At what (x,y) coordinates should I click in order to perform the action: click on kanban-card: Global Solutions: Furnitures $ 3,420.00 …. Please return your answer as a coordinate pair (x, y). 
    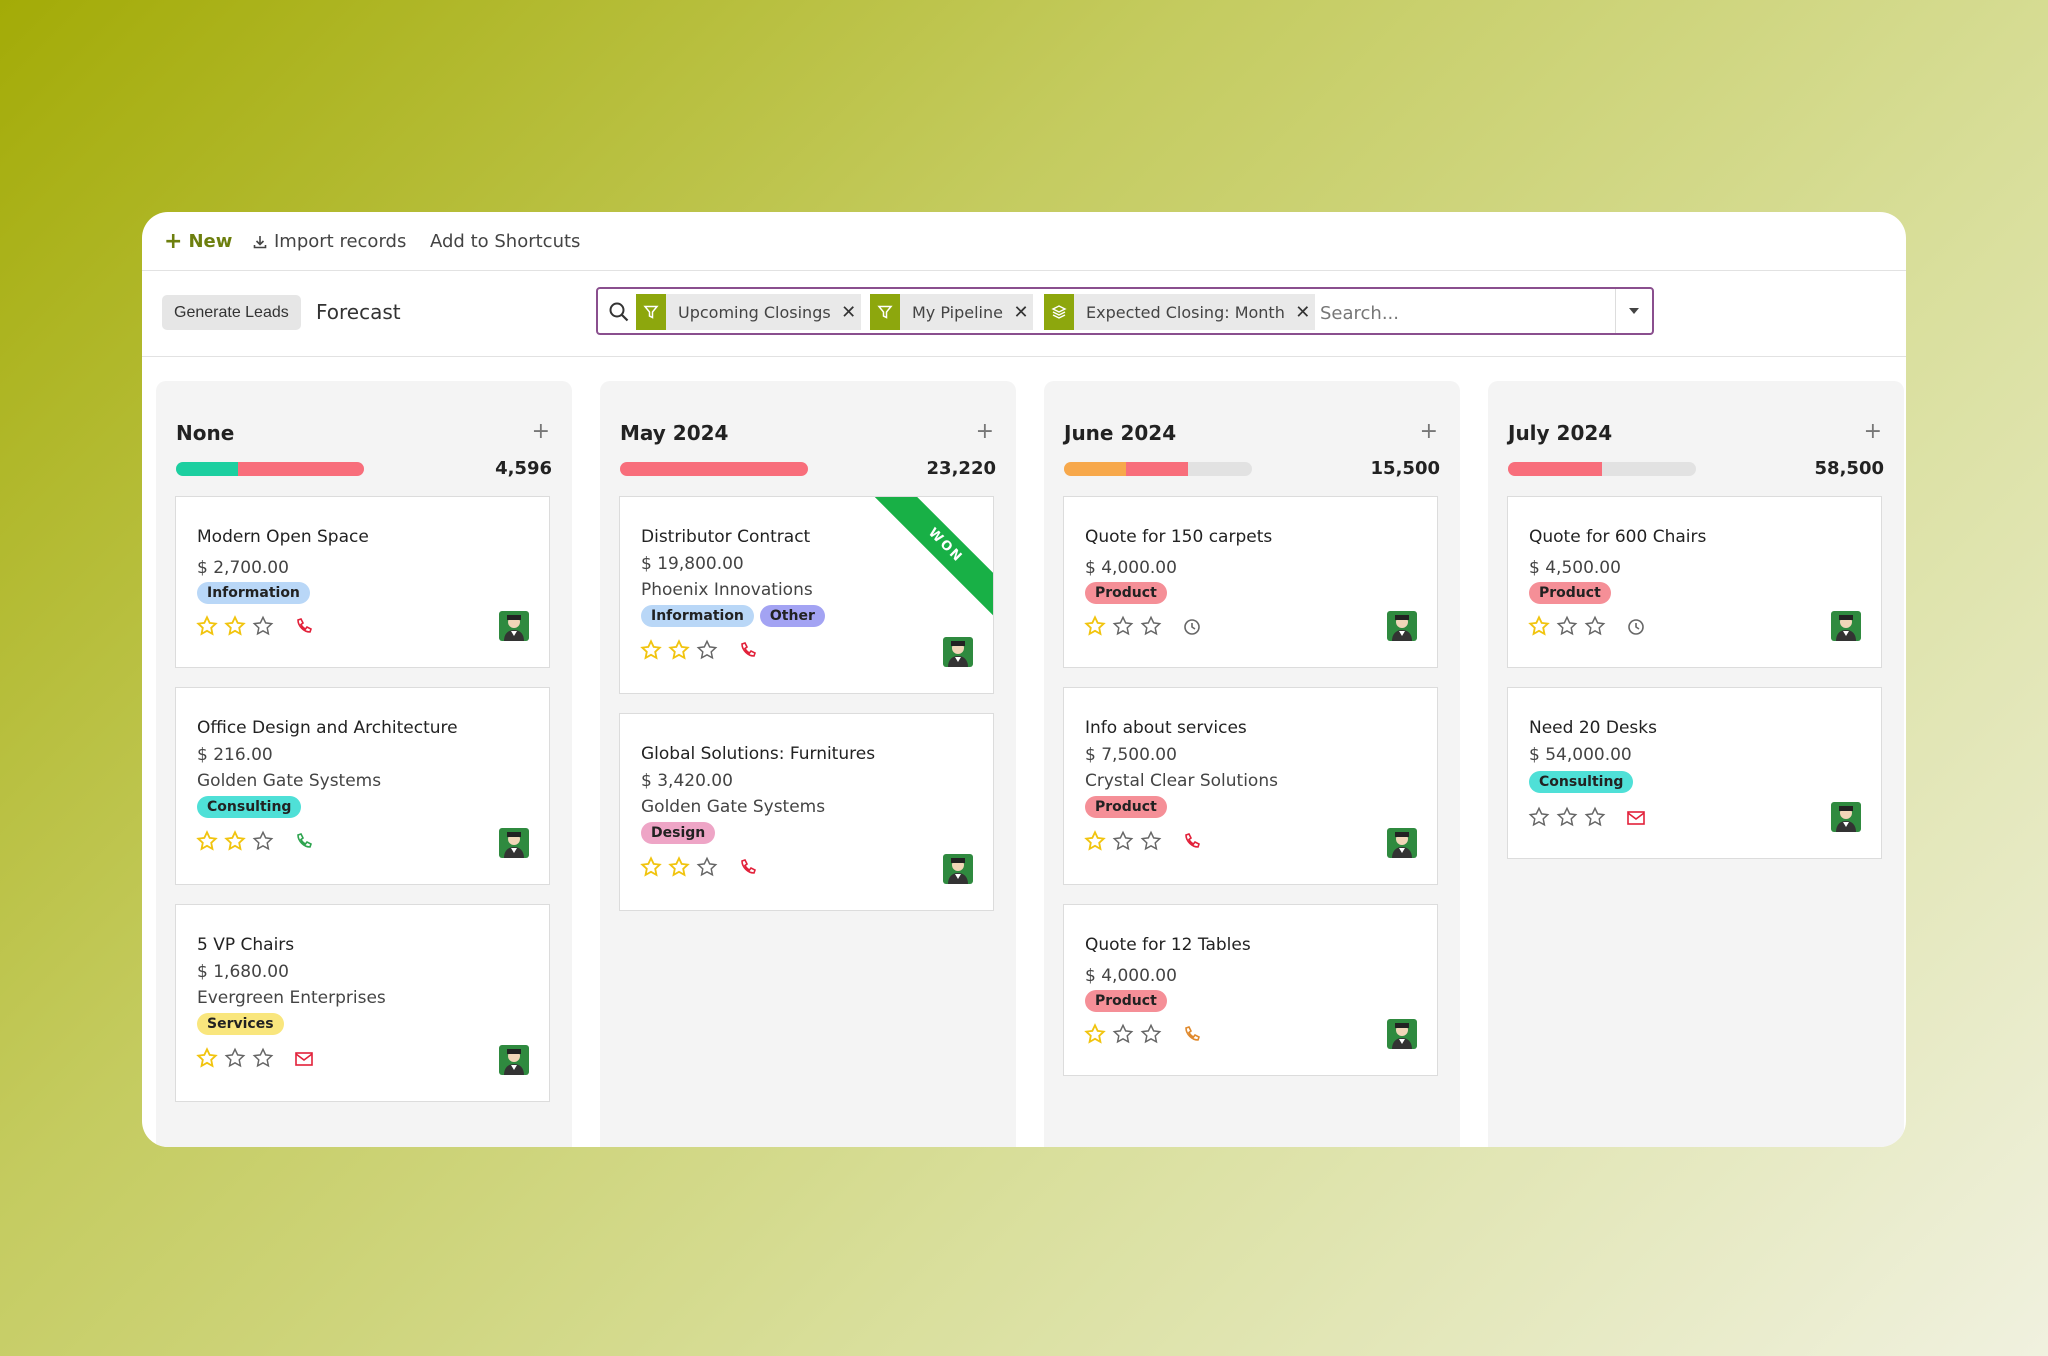
    Looking at the image, I should click on (806, 812).